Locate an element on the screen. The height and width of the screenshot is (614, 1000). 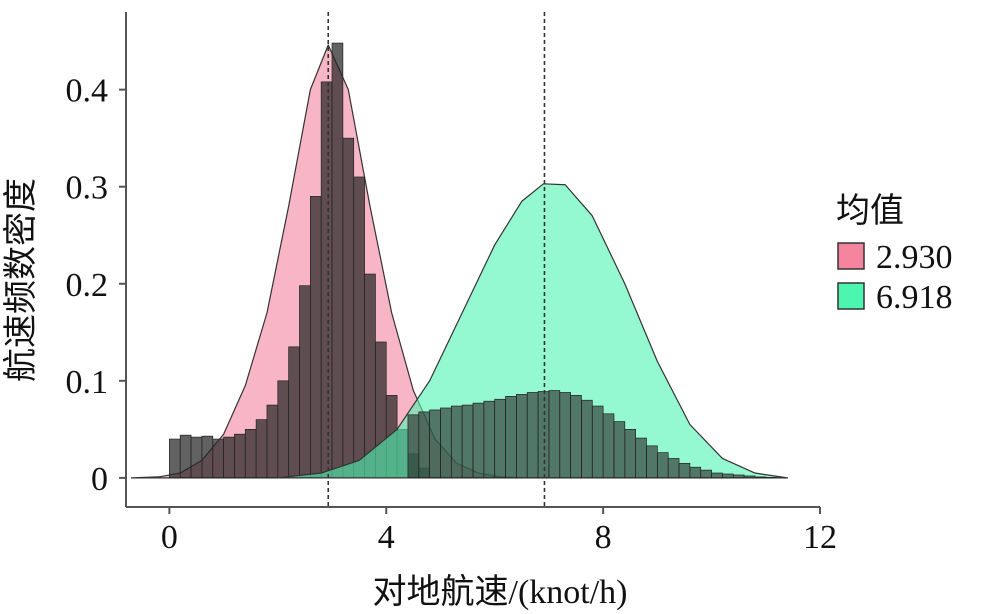
y-tick-label-5: 0.4 is located at coordinates (87, 91).